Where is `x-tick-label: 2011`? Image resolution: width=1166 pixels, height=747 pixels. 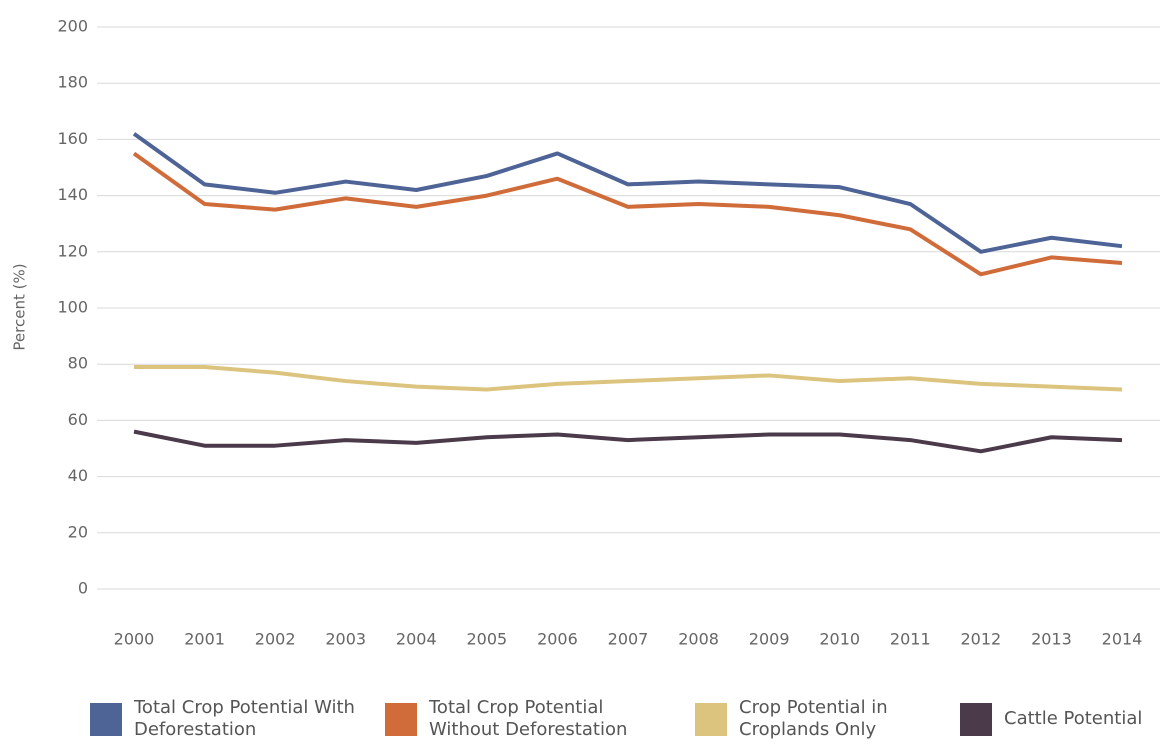 x-tick-label: 2011 is located at coordinates (910, 639).